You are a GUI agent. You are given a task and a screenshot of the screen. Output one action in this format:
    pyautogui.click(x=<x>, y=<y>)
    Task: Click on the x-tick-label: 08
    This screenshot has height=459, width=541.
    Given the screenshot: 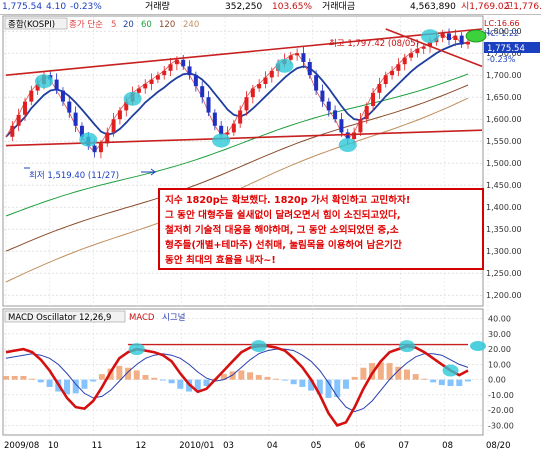 What is the action you would take?
    pyautogui.click(x=447, y=446)
    